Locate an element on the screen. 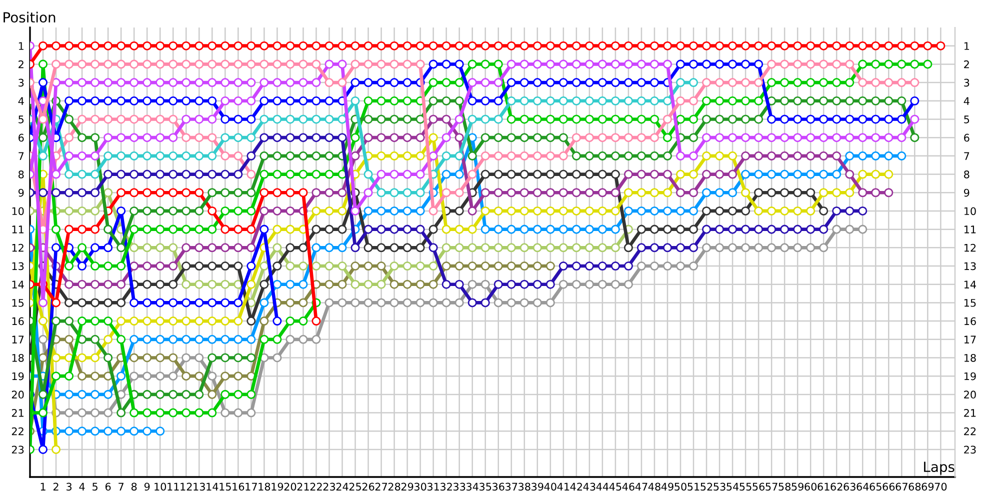  x-tick-label: 53 is located at coordinates (720, 486).